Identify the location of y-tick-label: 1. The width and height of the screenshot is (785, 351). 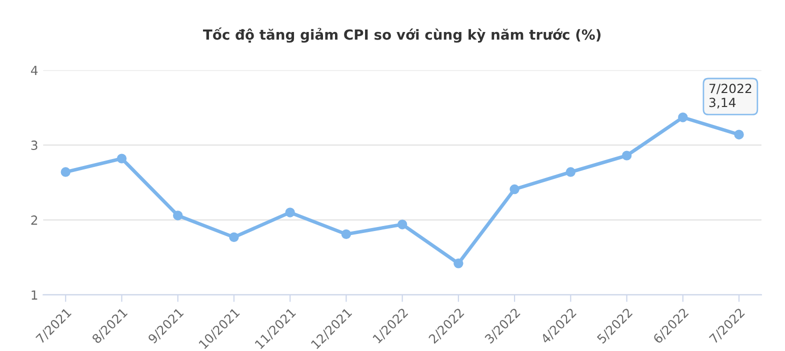
(35, 295).